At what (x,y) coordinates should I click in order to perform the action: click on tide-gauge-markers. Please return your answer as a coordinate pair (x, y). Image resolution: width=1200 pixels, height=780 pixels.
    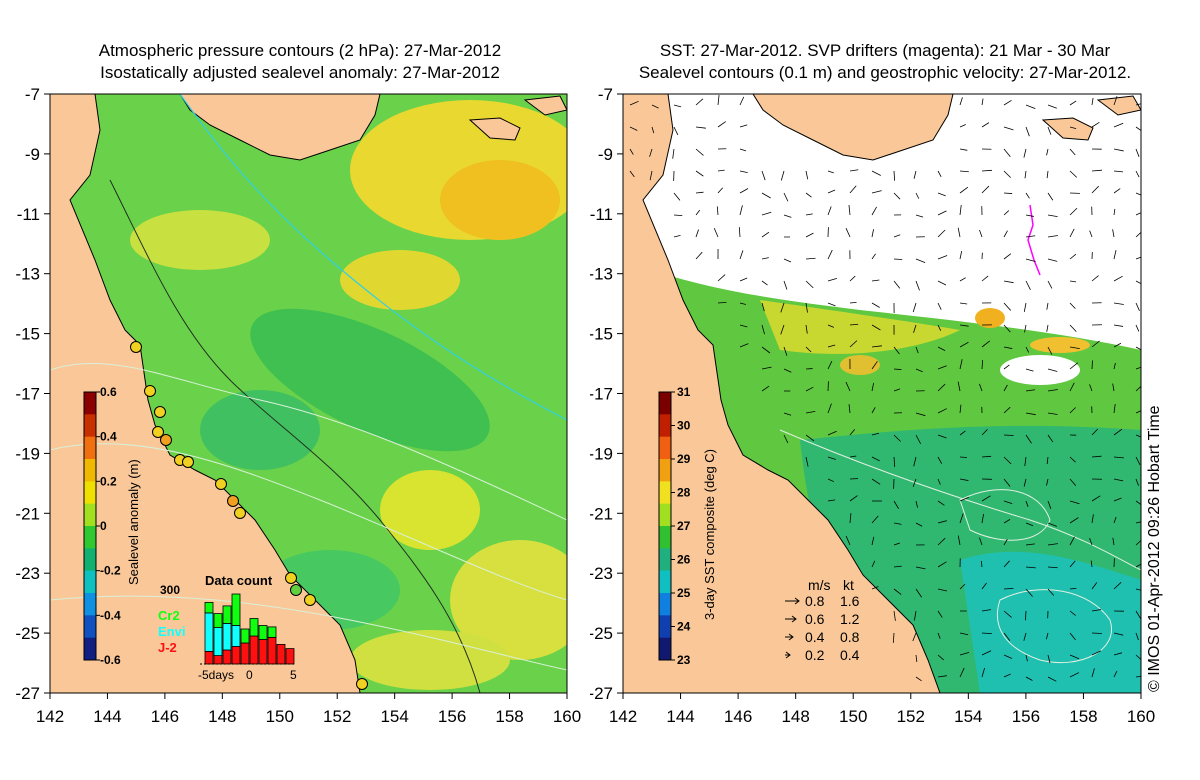
    Looking at the image, I should click on (249, 515).